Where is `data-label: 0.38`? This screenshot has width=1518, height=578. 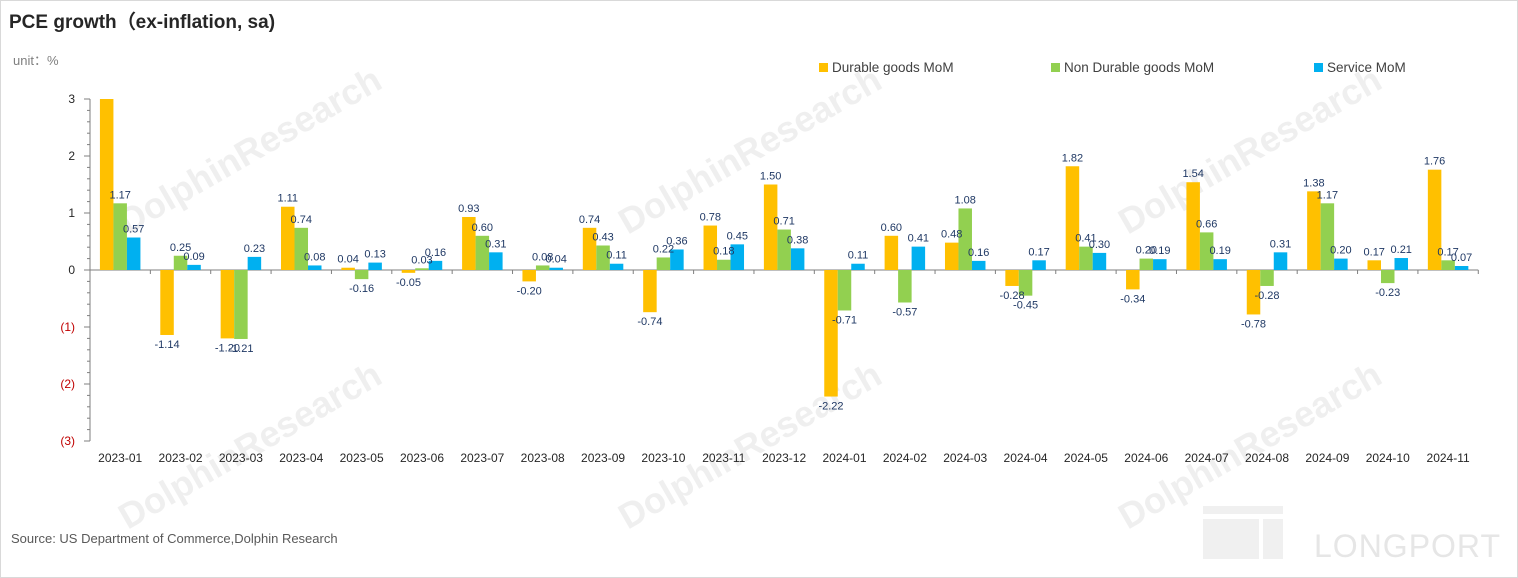 data-label: 0.38 is located at coordinates (797, 240).